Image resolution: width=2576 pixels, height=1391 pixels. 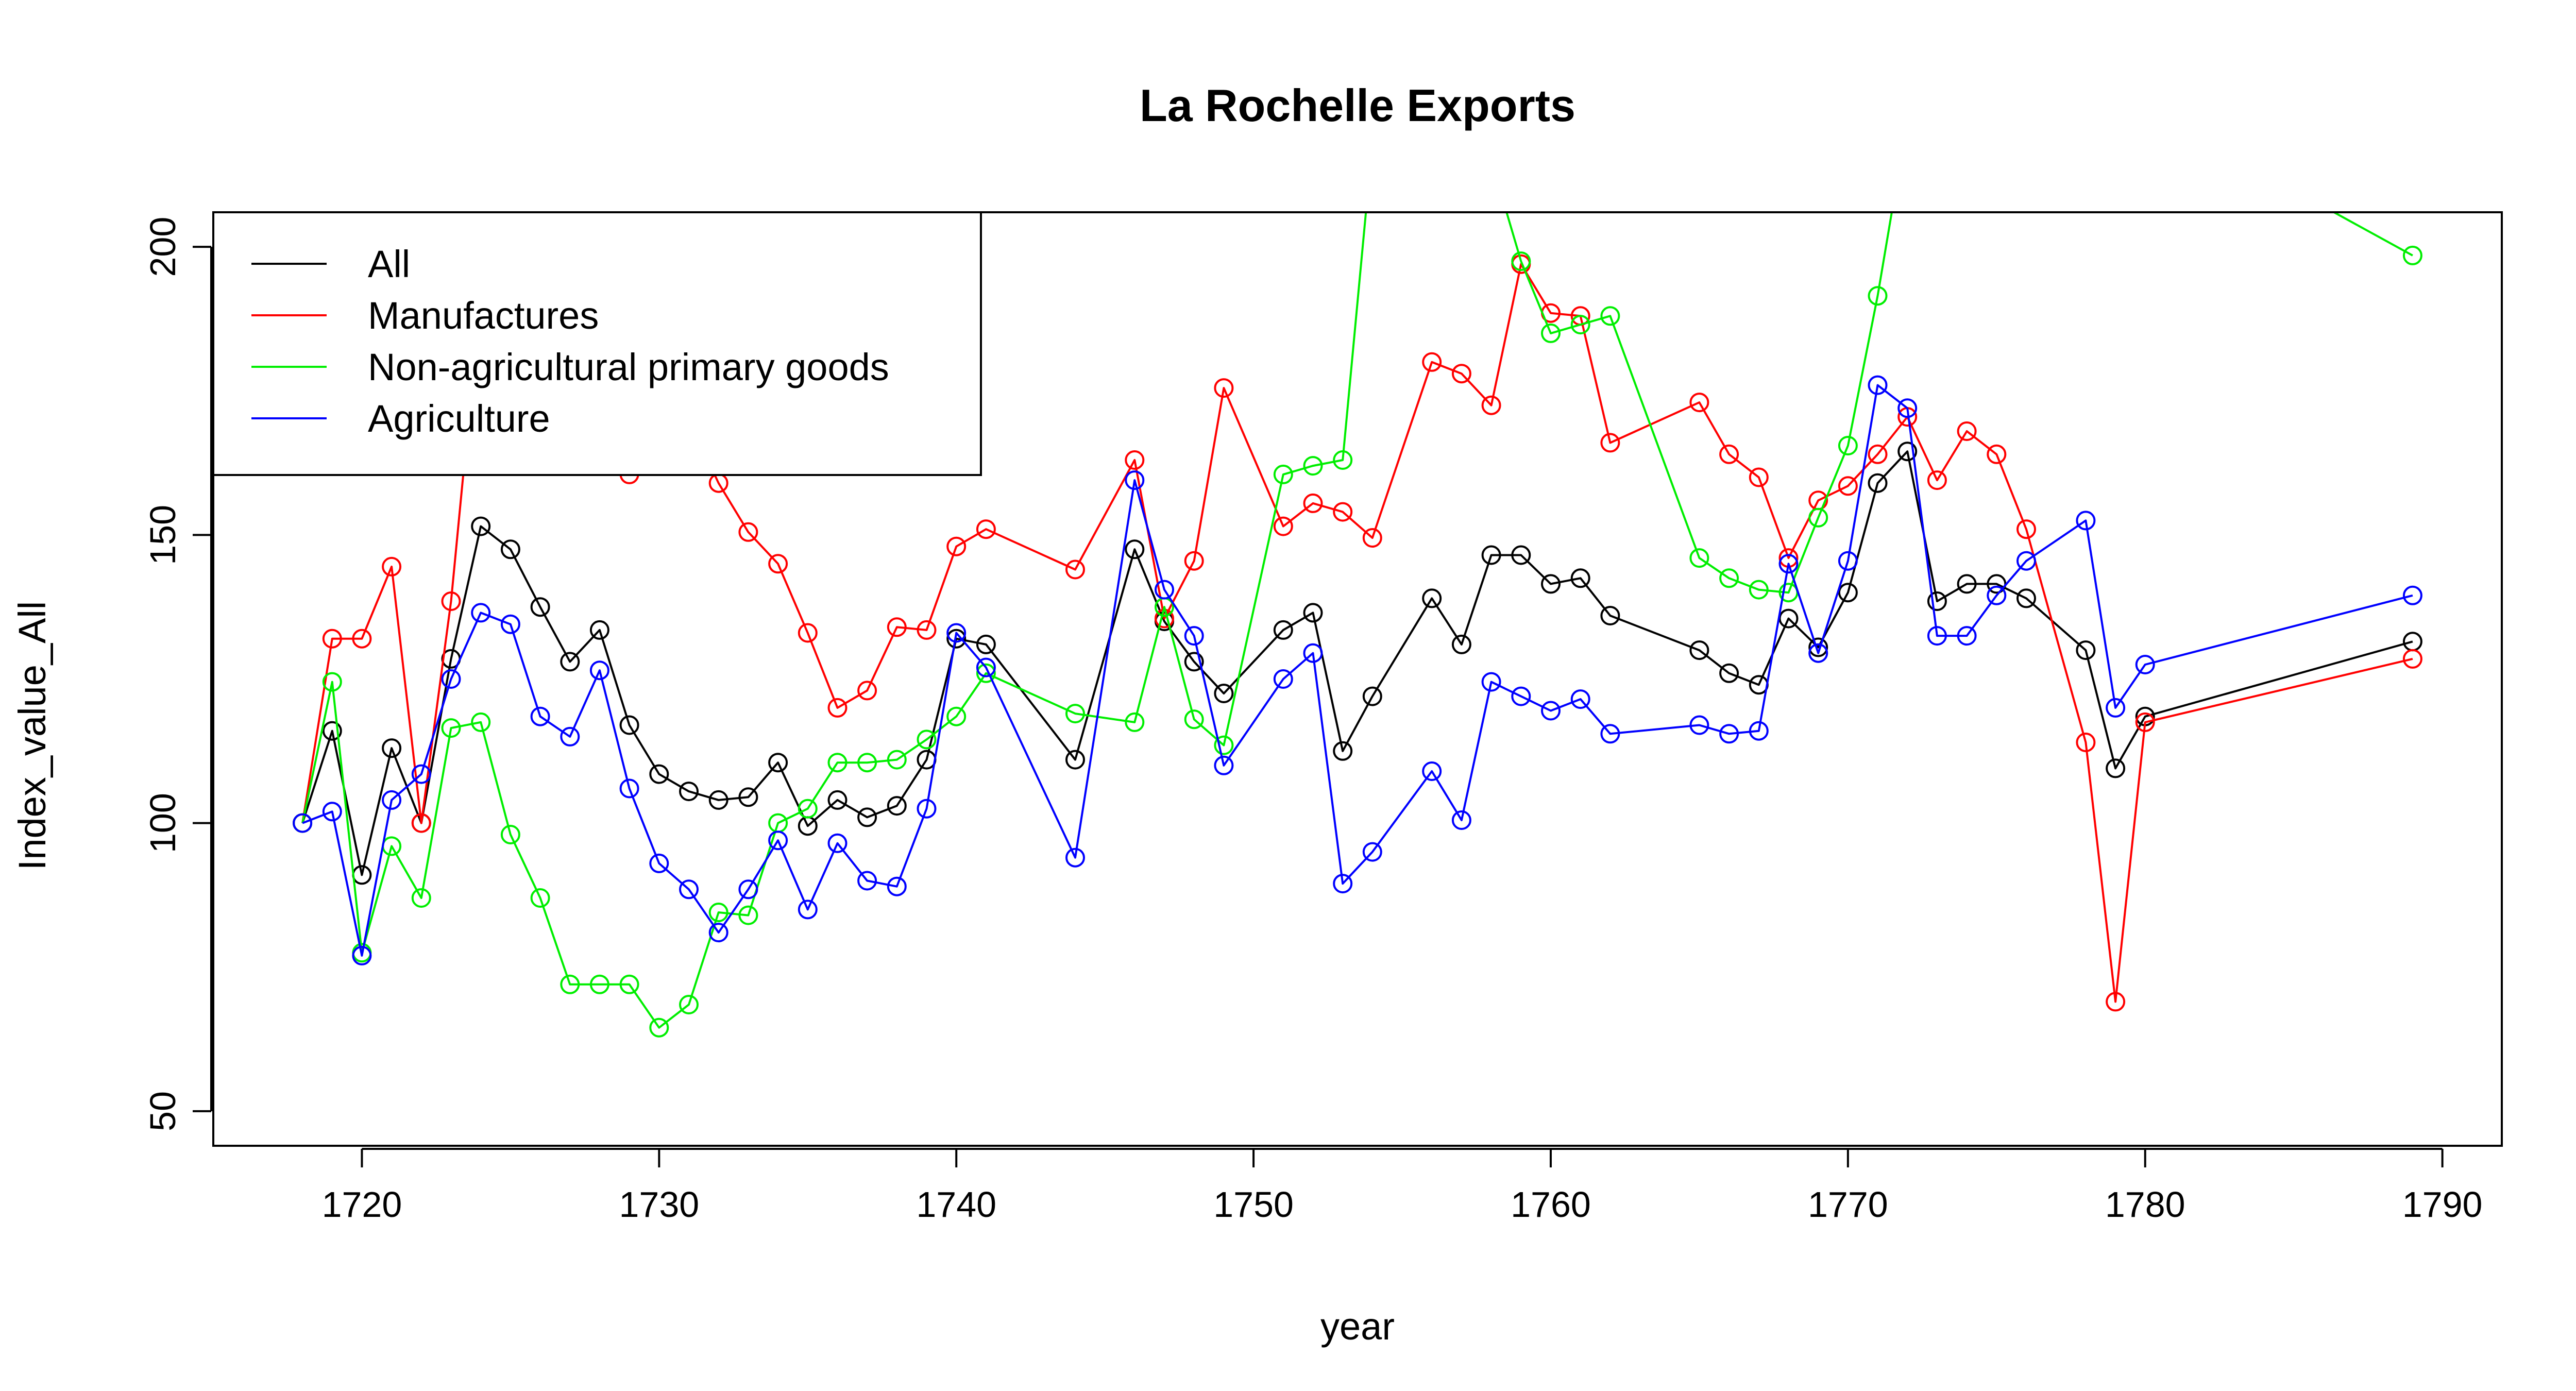 What do you see at coordinates (2145, 1204) in the screenshot?
I see `x-tick-label: 1780` at bounding box center [2145, 1204].